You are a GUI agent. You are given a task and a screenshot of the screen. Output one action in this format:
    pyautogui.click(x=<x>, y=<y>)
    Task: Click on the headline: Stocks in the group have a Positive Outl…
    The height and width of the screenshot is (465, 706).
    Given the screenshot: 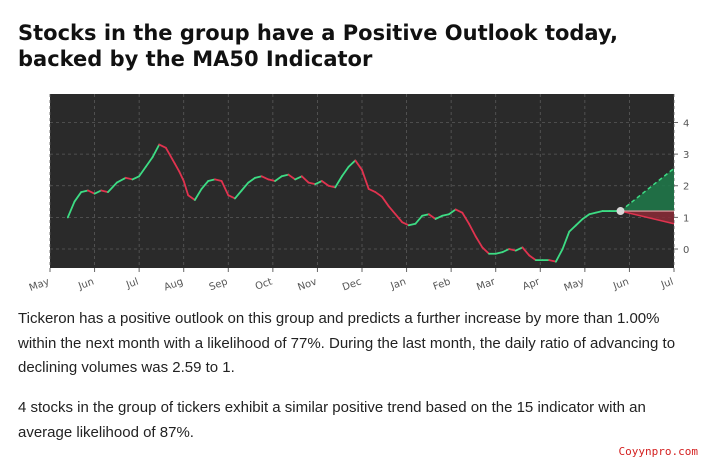 What is the action you would take?
    pyautogui.click(x=318, y=46)
    